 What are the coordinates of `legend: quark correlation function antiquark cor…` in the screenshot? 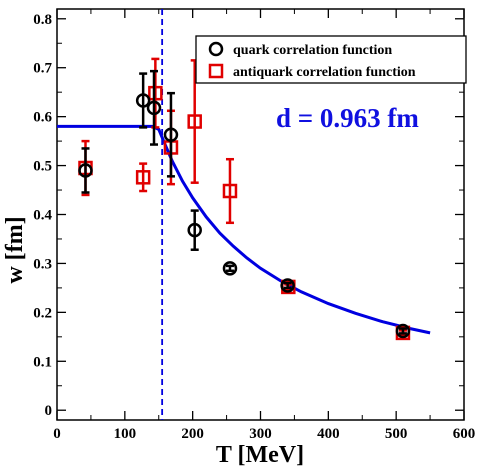 It's located at (331, 59).